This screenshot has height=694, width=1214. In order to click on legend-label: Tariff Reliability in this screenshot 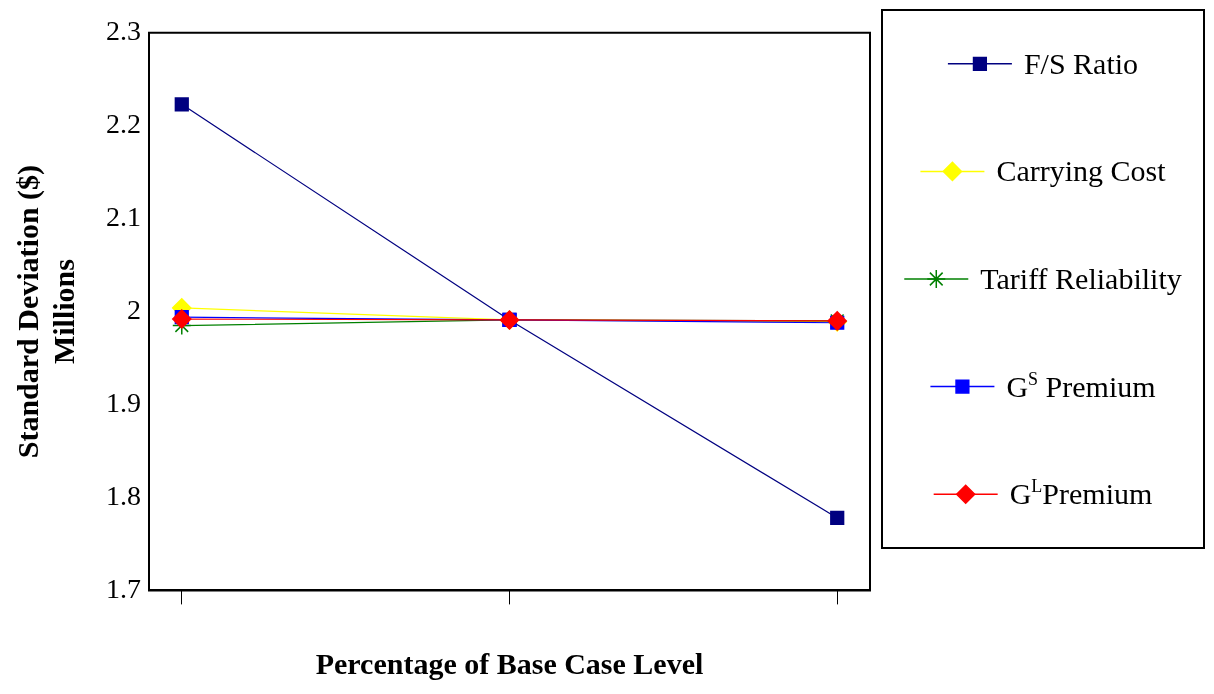, I will do `click(1081, 278)`.